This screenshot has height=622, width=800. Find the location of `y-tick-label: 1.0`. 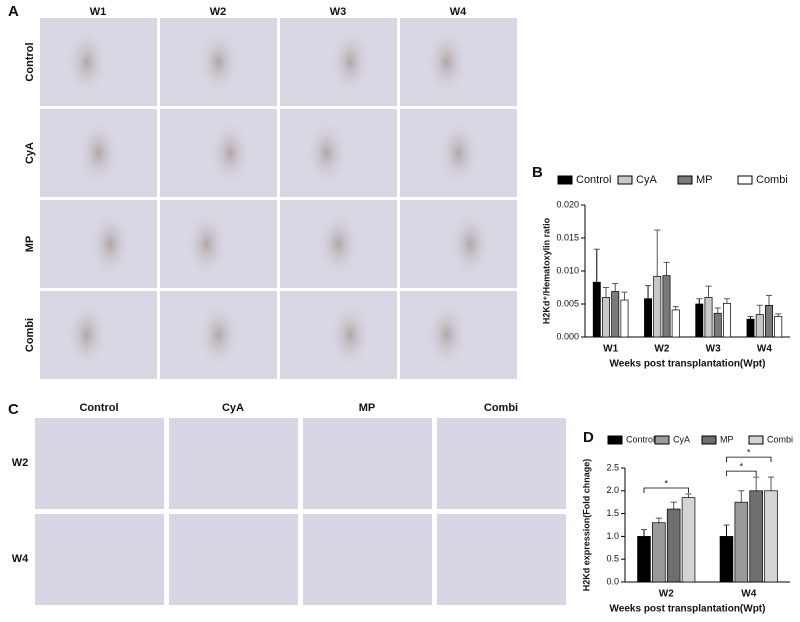

y-tick-label: 1.0 is located at coordinates (612, 536).